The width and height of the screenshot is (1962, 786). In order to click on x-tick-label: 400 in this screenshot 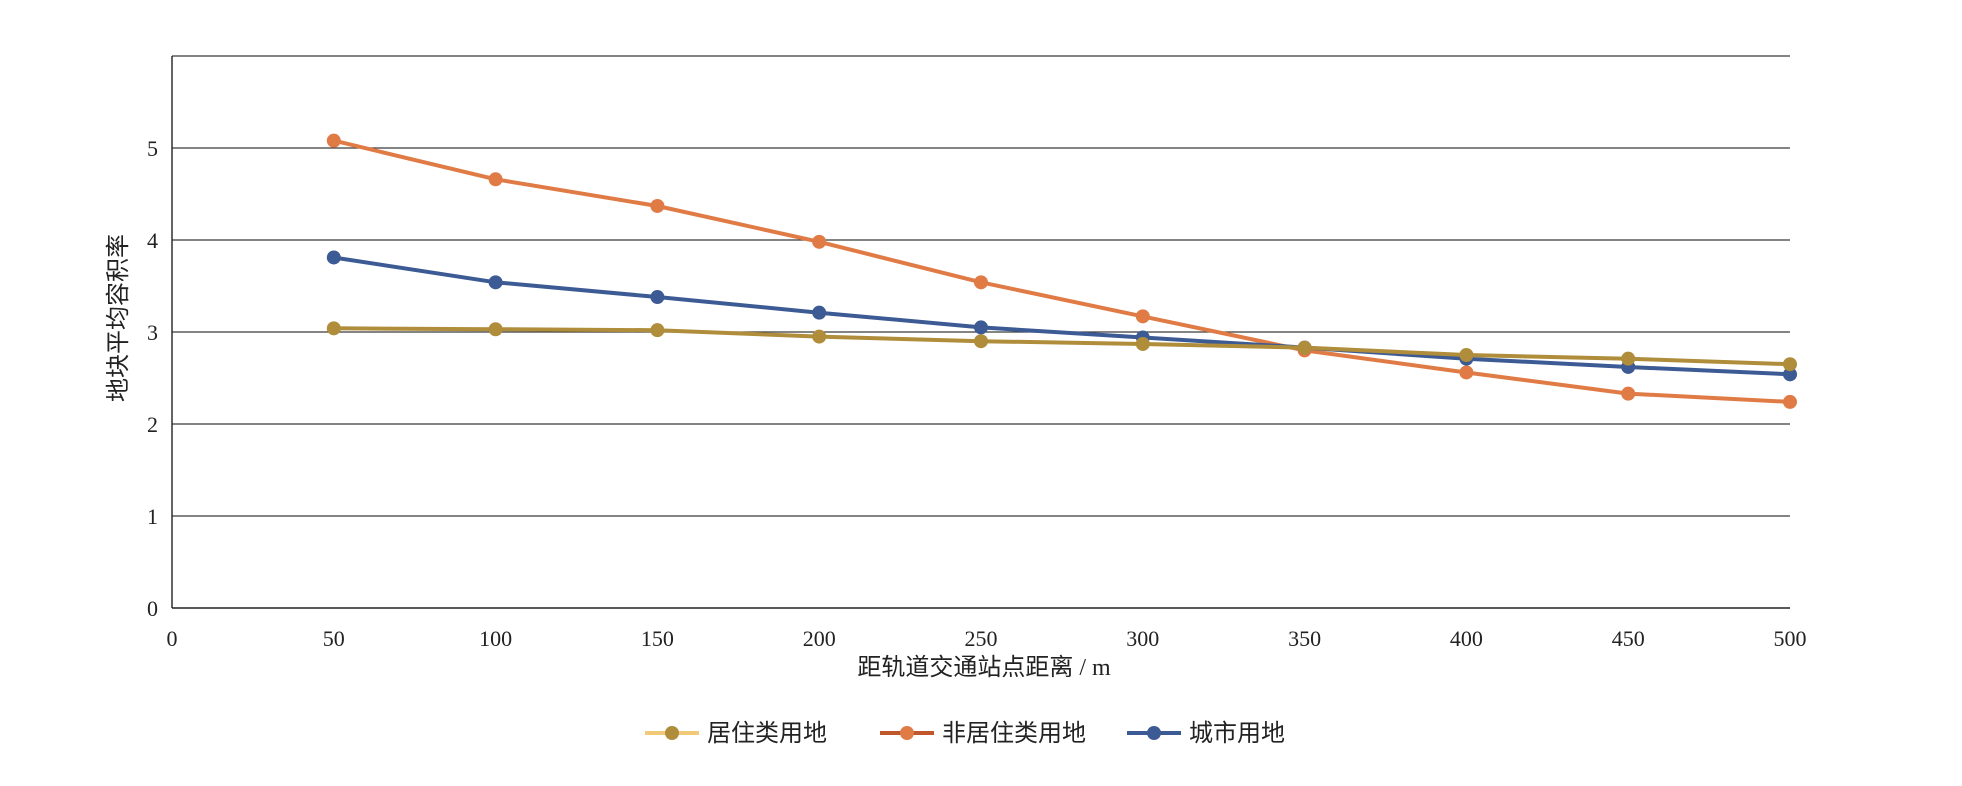, I will do `click(1466, 638)`.